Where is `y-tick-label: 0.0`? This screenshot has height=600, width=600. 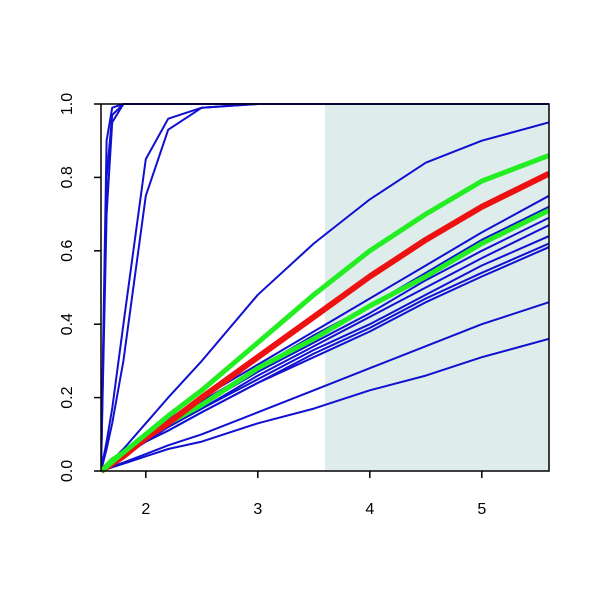
y-tick-label: 0.0 is located at coordinates (67, 471).